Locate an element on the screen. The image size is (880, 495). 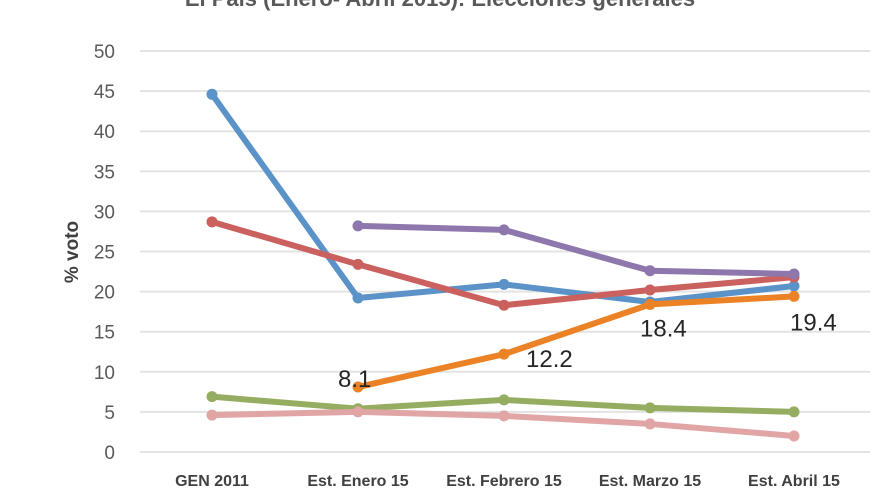
x-tick-label: Est. Abril 15 is located at coordinates (794, 481).